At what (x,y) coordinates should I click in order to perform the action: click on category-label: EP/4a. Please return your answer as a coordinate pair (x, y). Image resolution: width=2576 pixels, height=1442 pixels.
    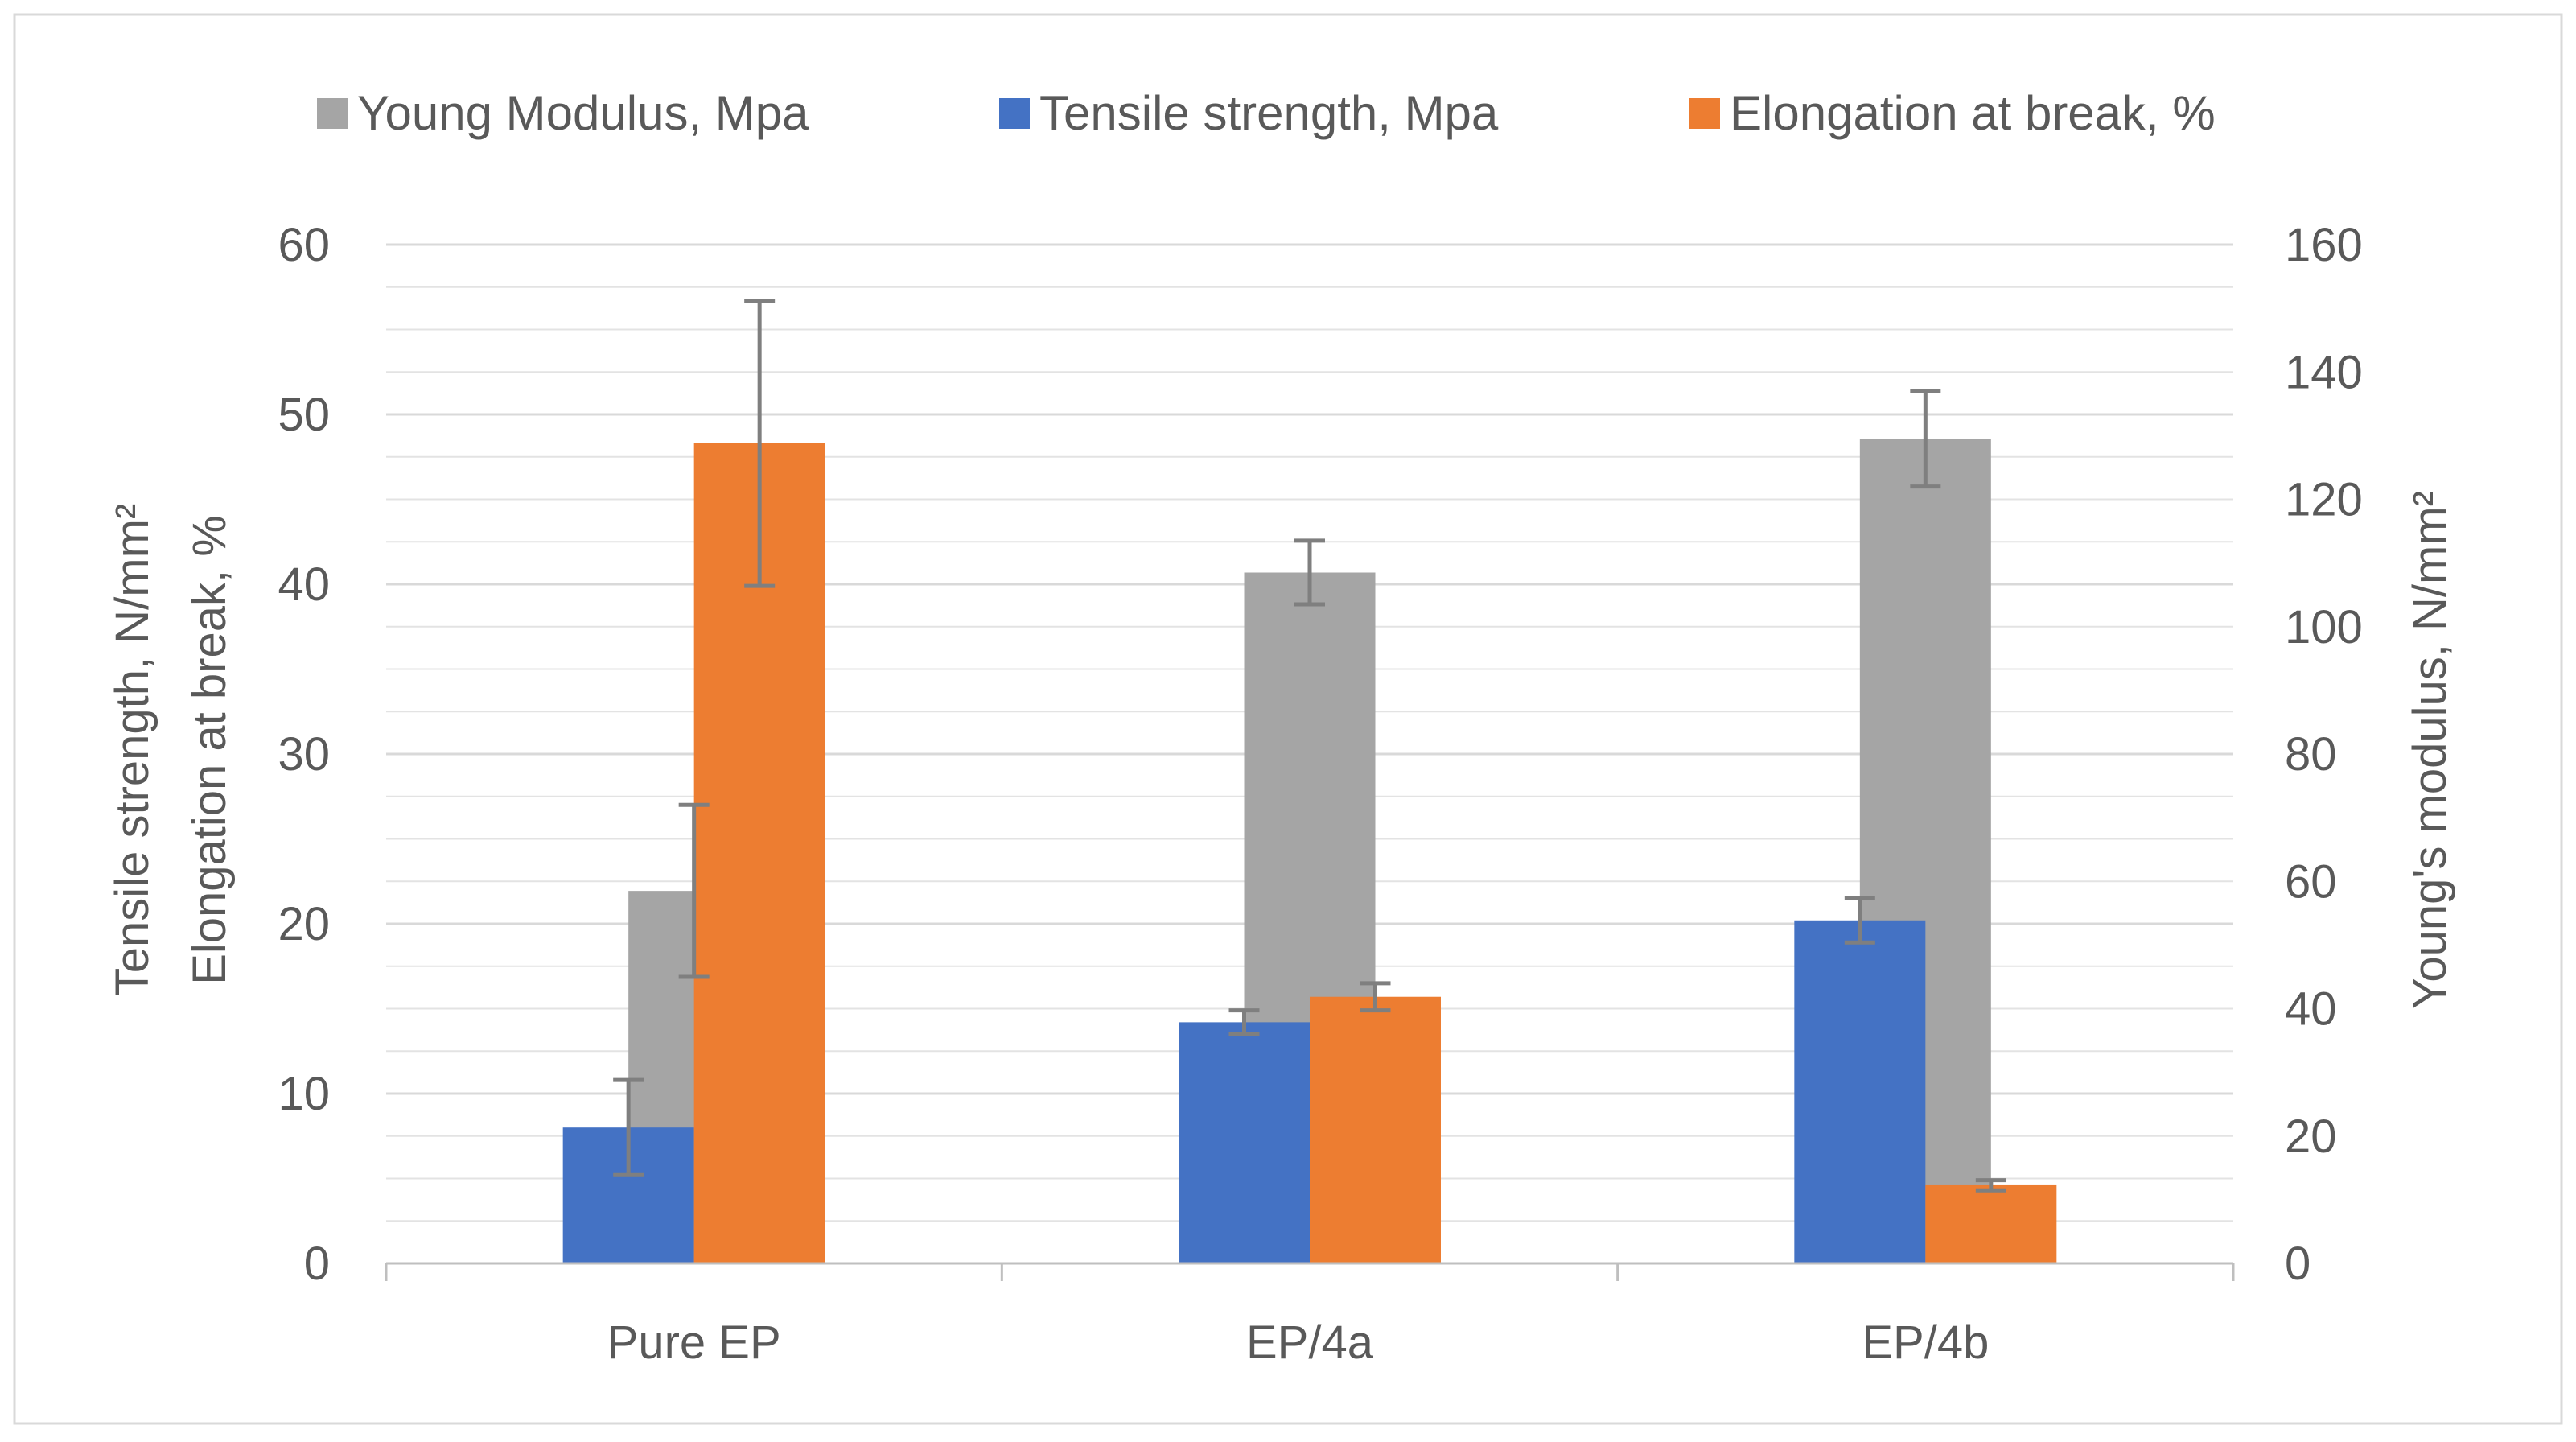
    Looking at the image, I should click on (1310, 1342).